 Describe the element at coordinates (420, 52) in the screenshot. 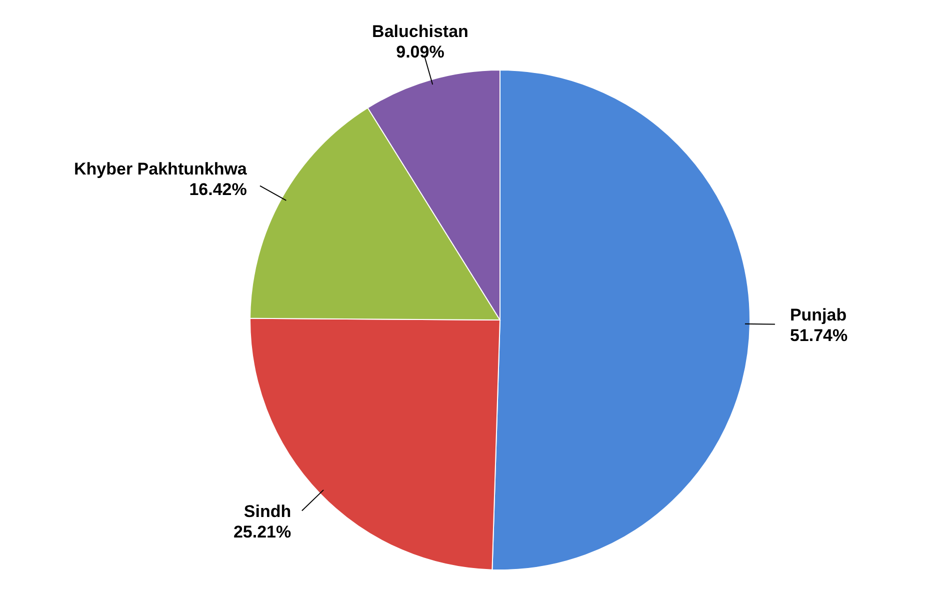

I see `data-label: 9.09%` at that location.